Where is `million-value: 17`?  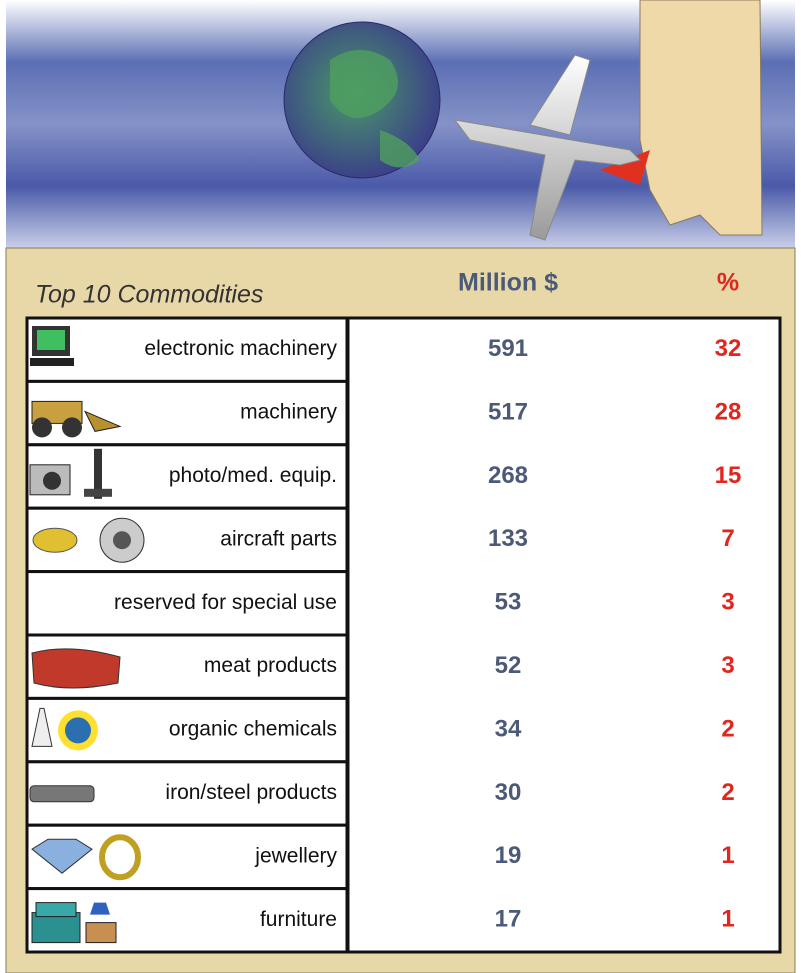 million-value: 17 is located at coordinates (508, 919).